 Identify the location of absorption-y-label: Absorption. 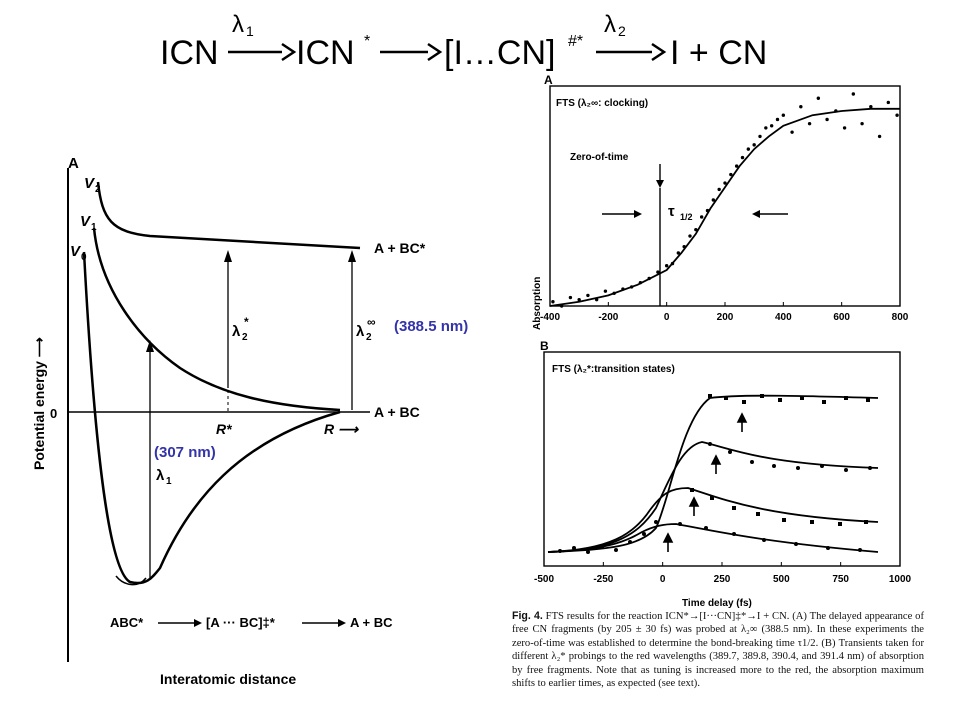
(537, 303).